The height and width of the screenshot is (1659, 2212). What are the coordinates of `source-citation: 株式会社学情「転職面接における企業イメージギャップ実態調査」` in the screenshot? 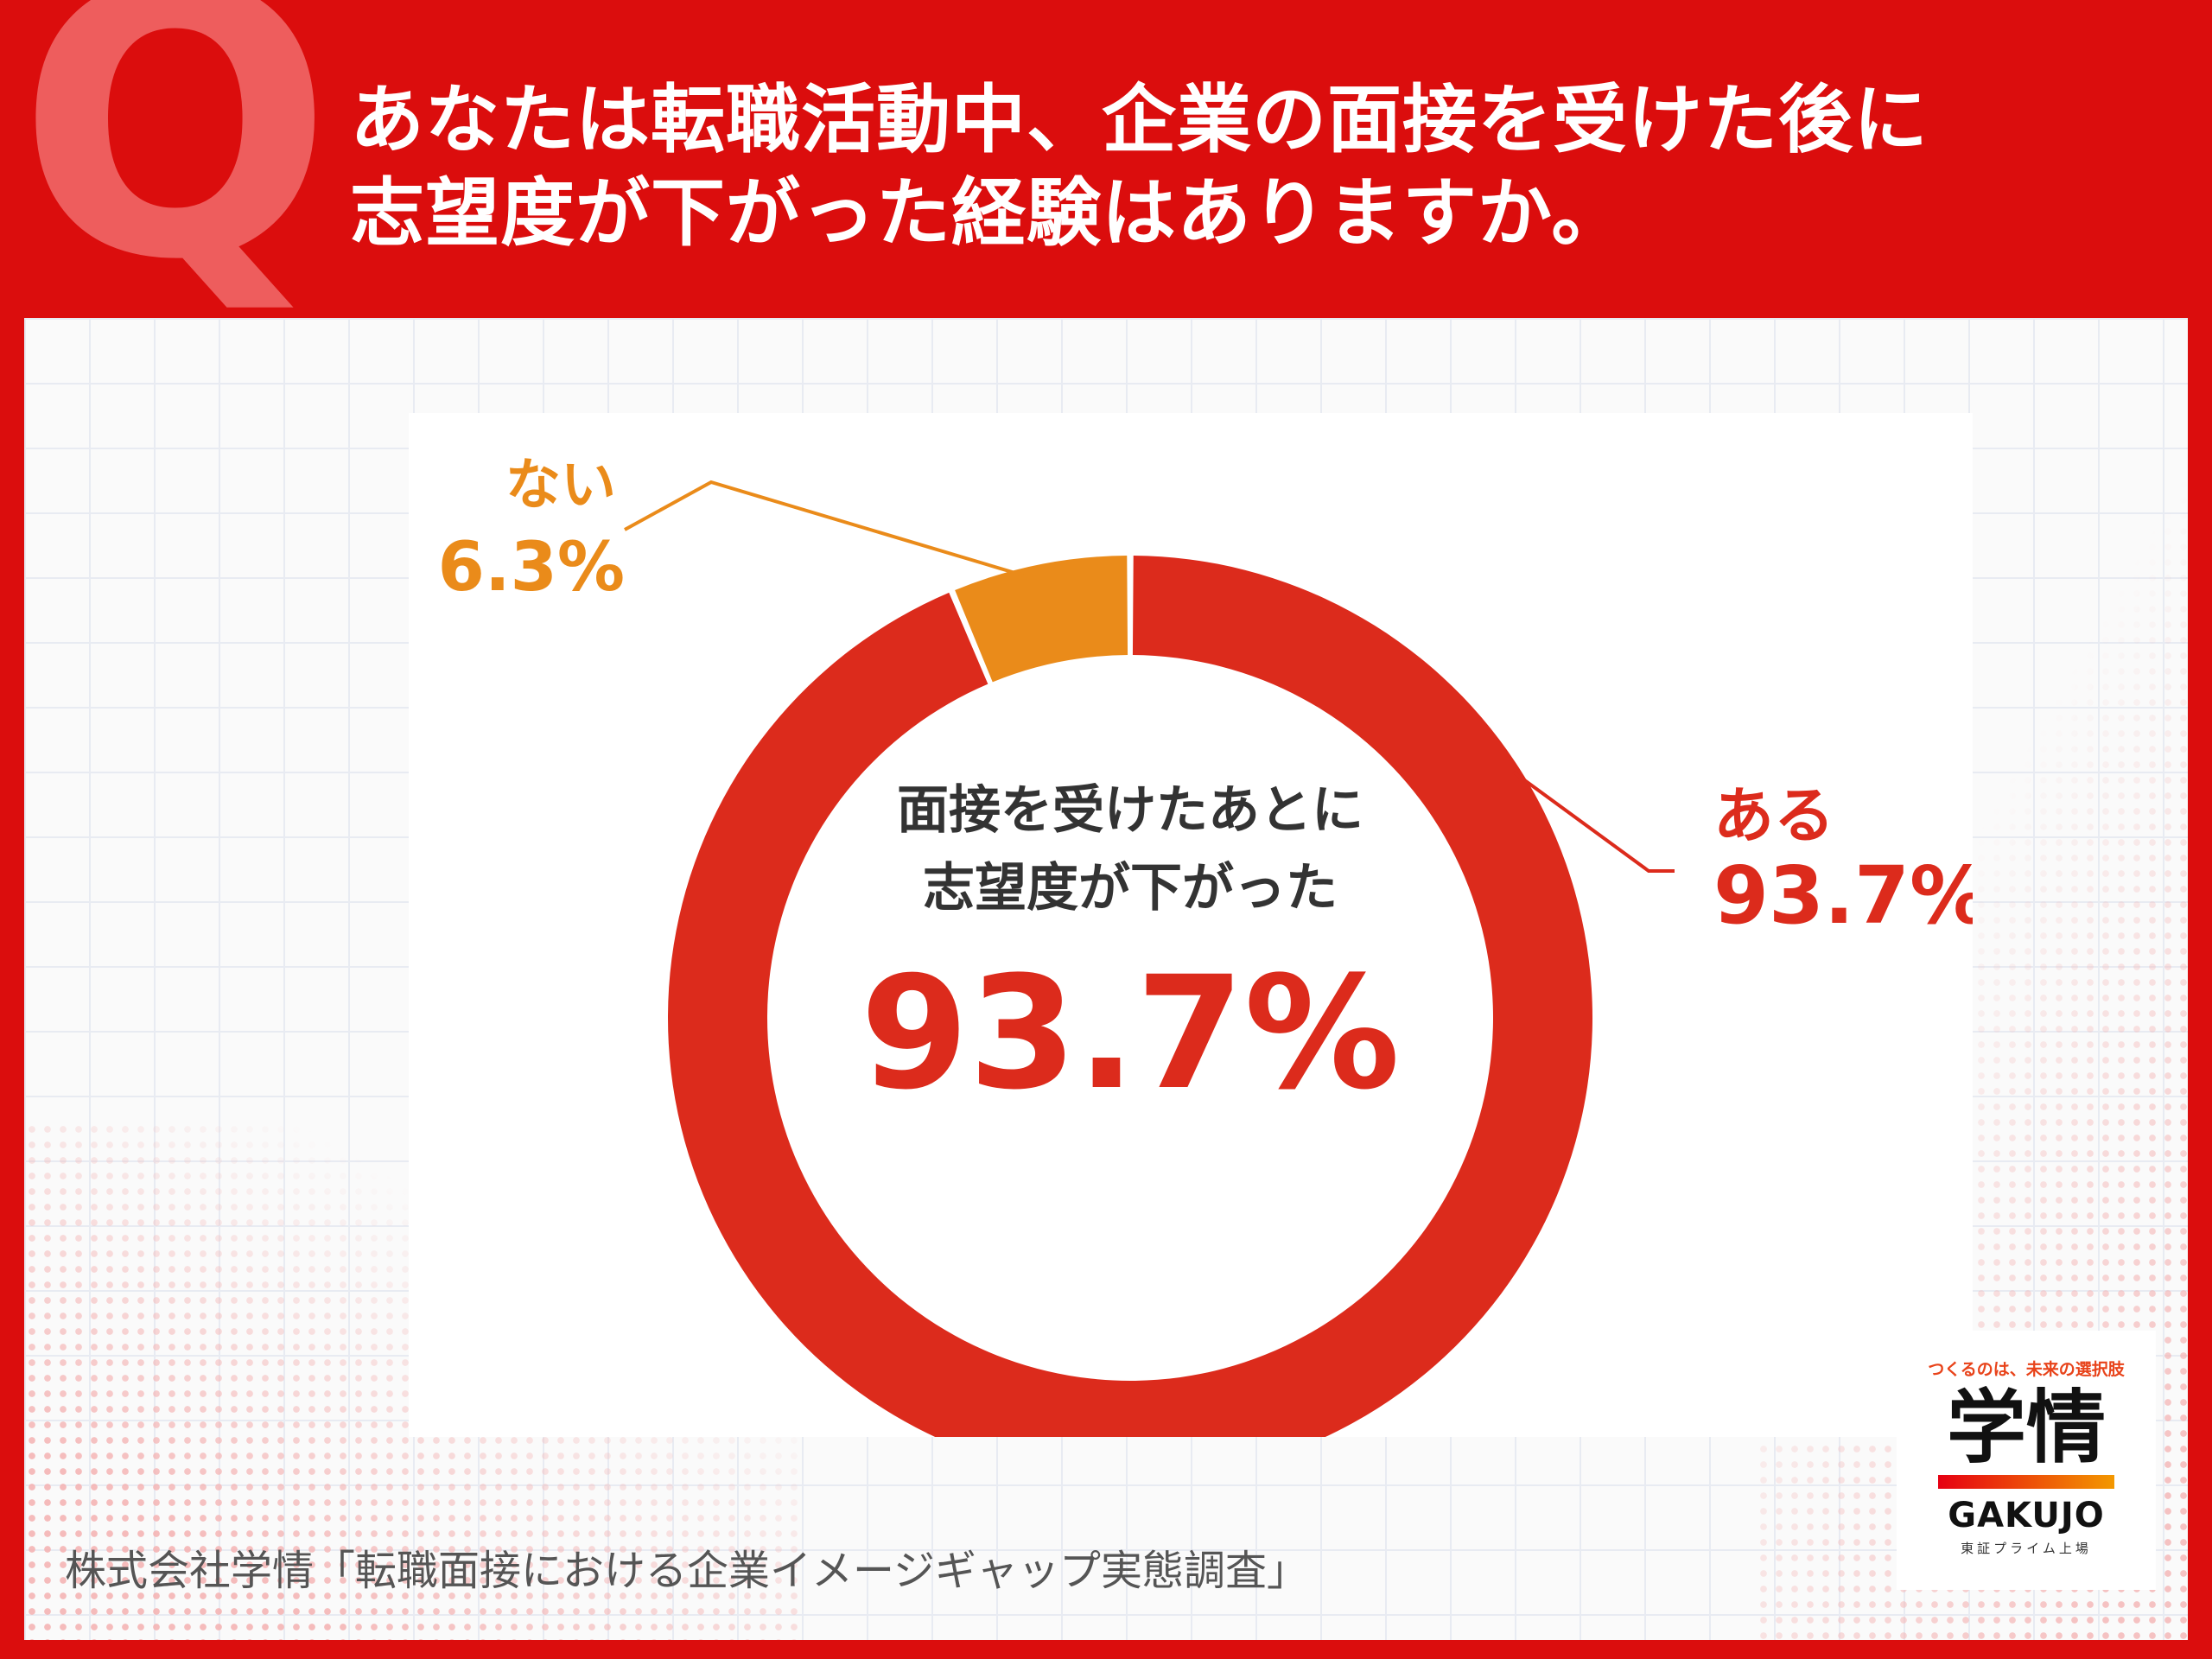 It's located at (687, 1571).